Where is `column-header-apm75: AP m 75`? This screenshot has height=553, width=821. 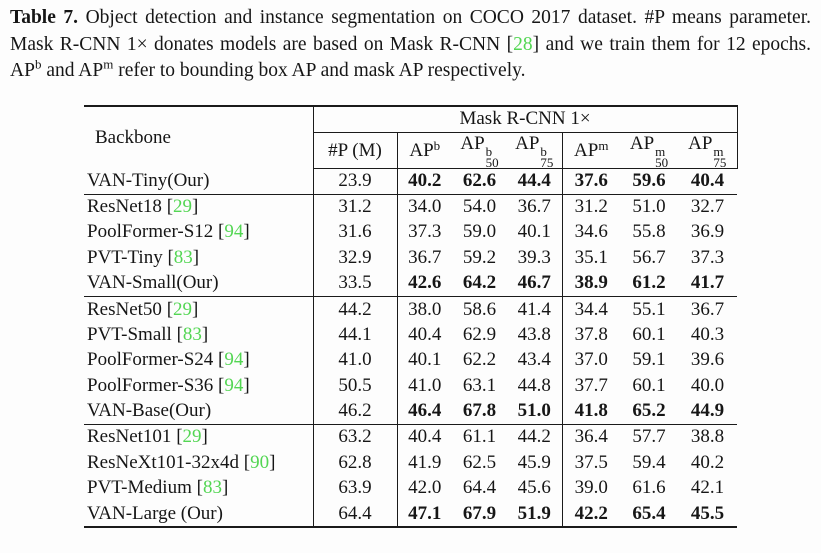 column-header-apm75: AP m 75 is located at coordinates (708, 150).